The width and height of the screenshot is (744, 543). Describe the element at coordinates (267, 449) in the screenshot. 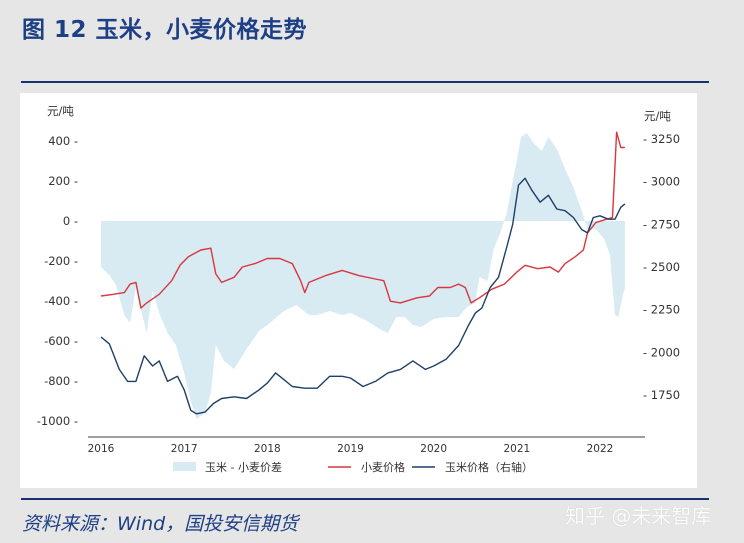

I see `x-tick-label: 2018` at that location.